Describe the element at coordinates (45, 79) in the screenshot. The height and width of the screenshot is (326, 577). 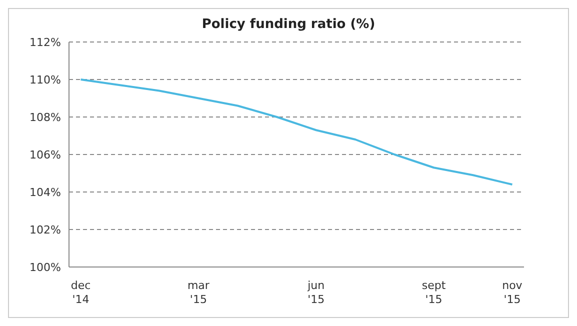
I see `y-tick-label: 110%` at that location.